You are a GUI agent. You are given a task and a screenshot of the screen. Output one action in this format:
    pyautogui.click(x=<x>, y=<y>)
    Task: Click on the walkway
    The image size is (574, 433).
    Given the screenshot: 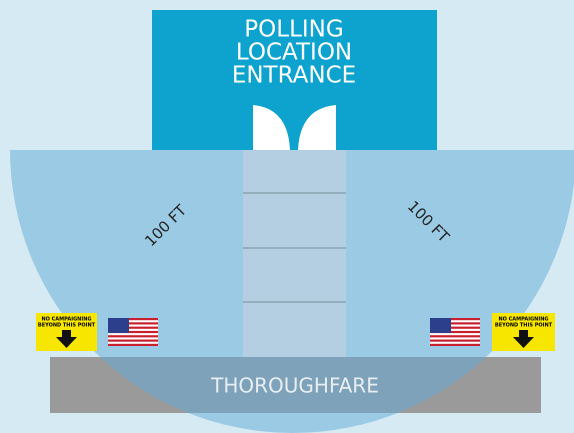 What is the action you would take?
    pyautogui.click(x=294, y=253)
    